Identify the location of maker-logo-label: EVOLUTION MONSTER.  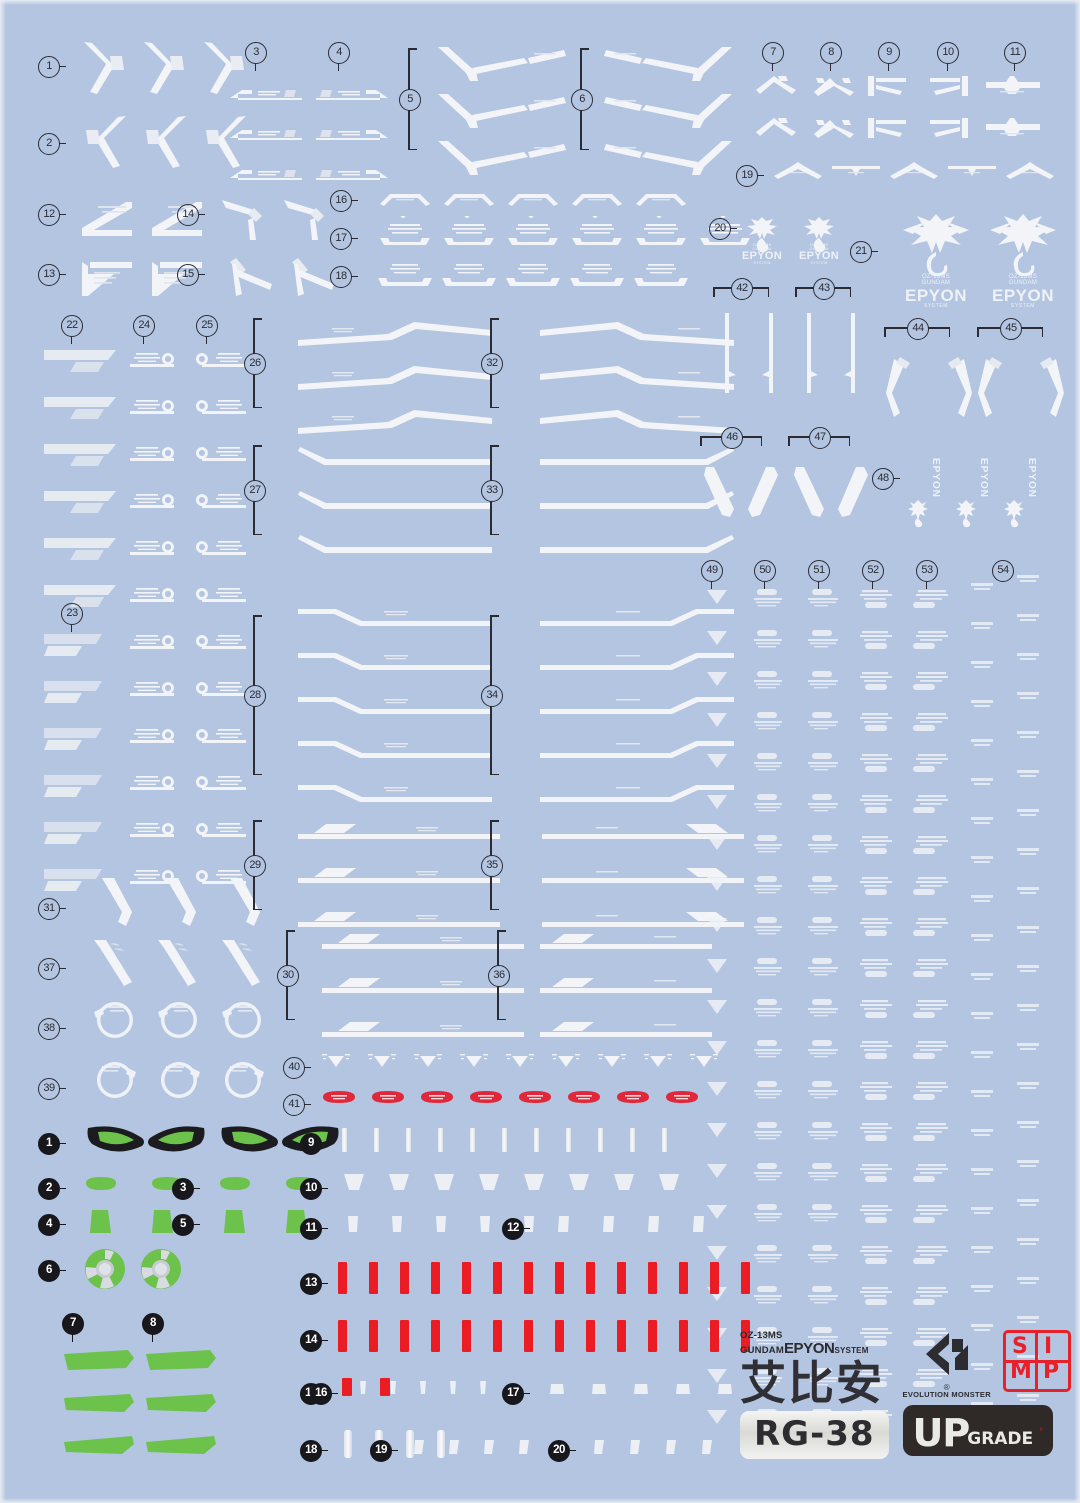
(946, 1394).